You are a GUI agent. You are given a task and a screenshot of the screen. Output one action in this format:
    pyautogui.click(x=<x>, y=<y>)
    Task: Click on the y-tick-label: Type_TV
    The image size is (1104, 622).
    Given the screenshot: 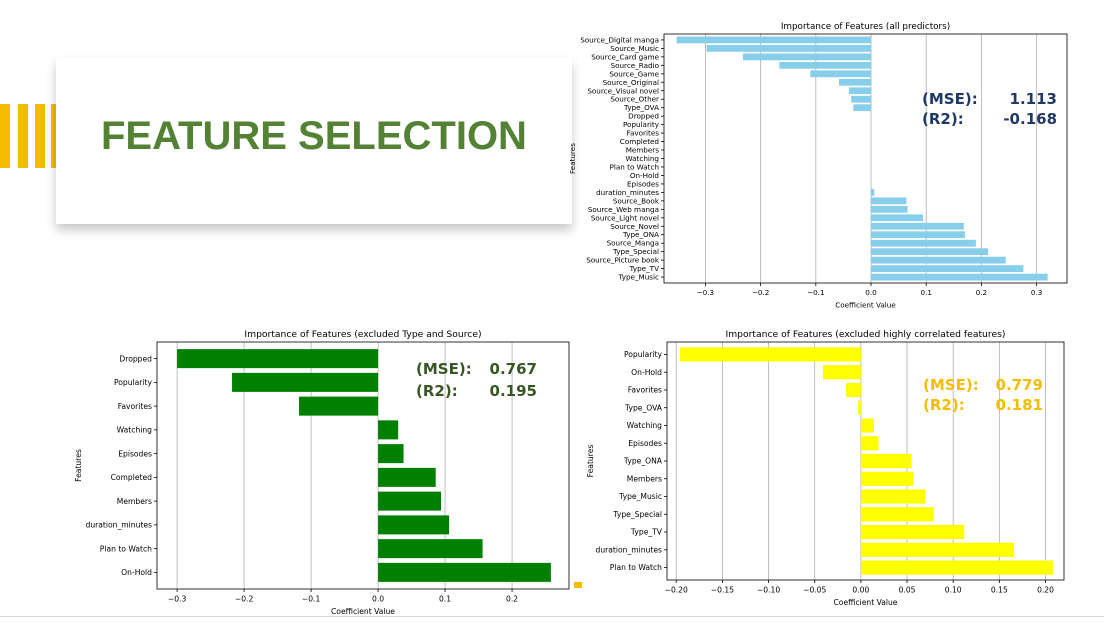 What is the action you would take?
    pyautogui.click(x=644, y=268)
    